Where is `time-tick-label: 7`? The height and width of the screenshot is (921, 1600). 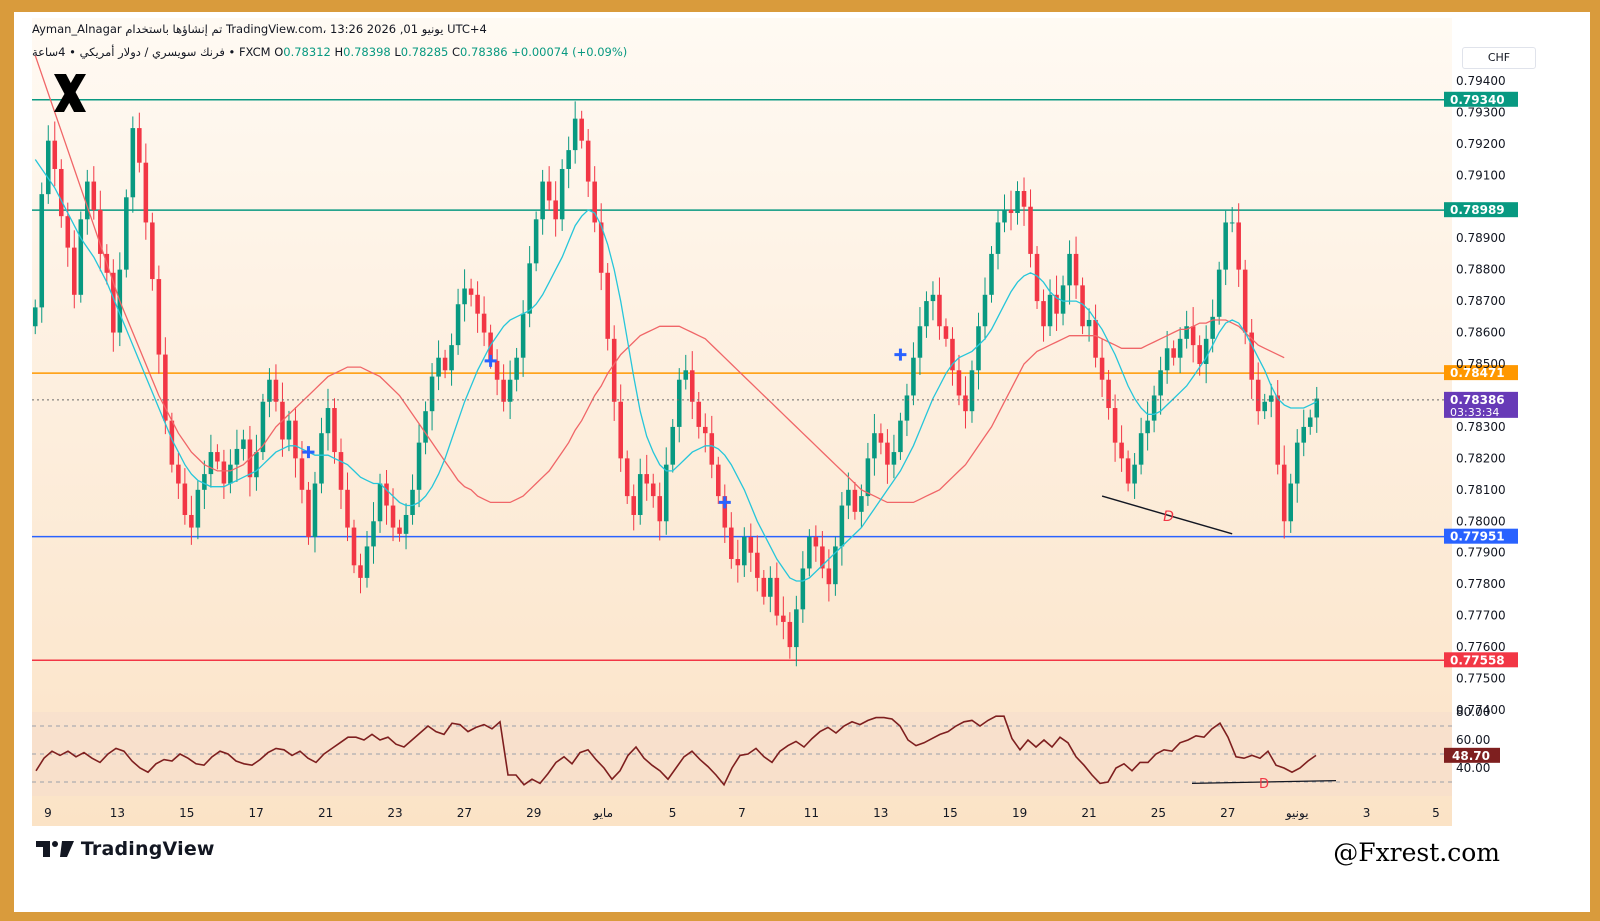 time-tick-label: 7 is located at coordinates (742, 813).